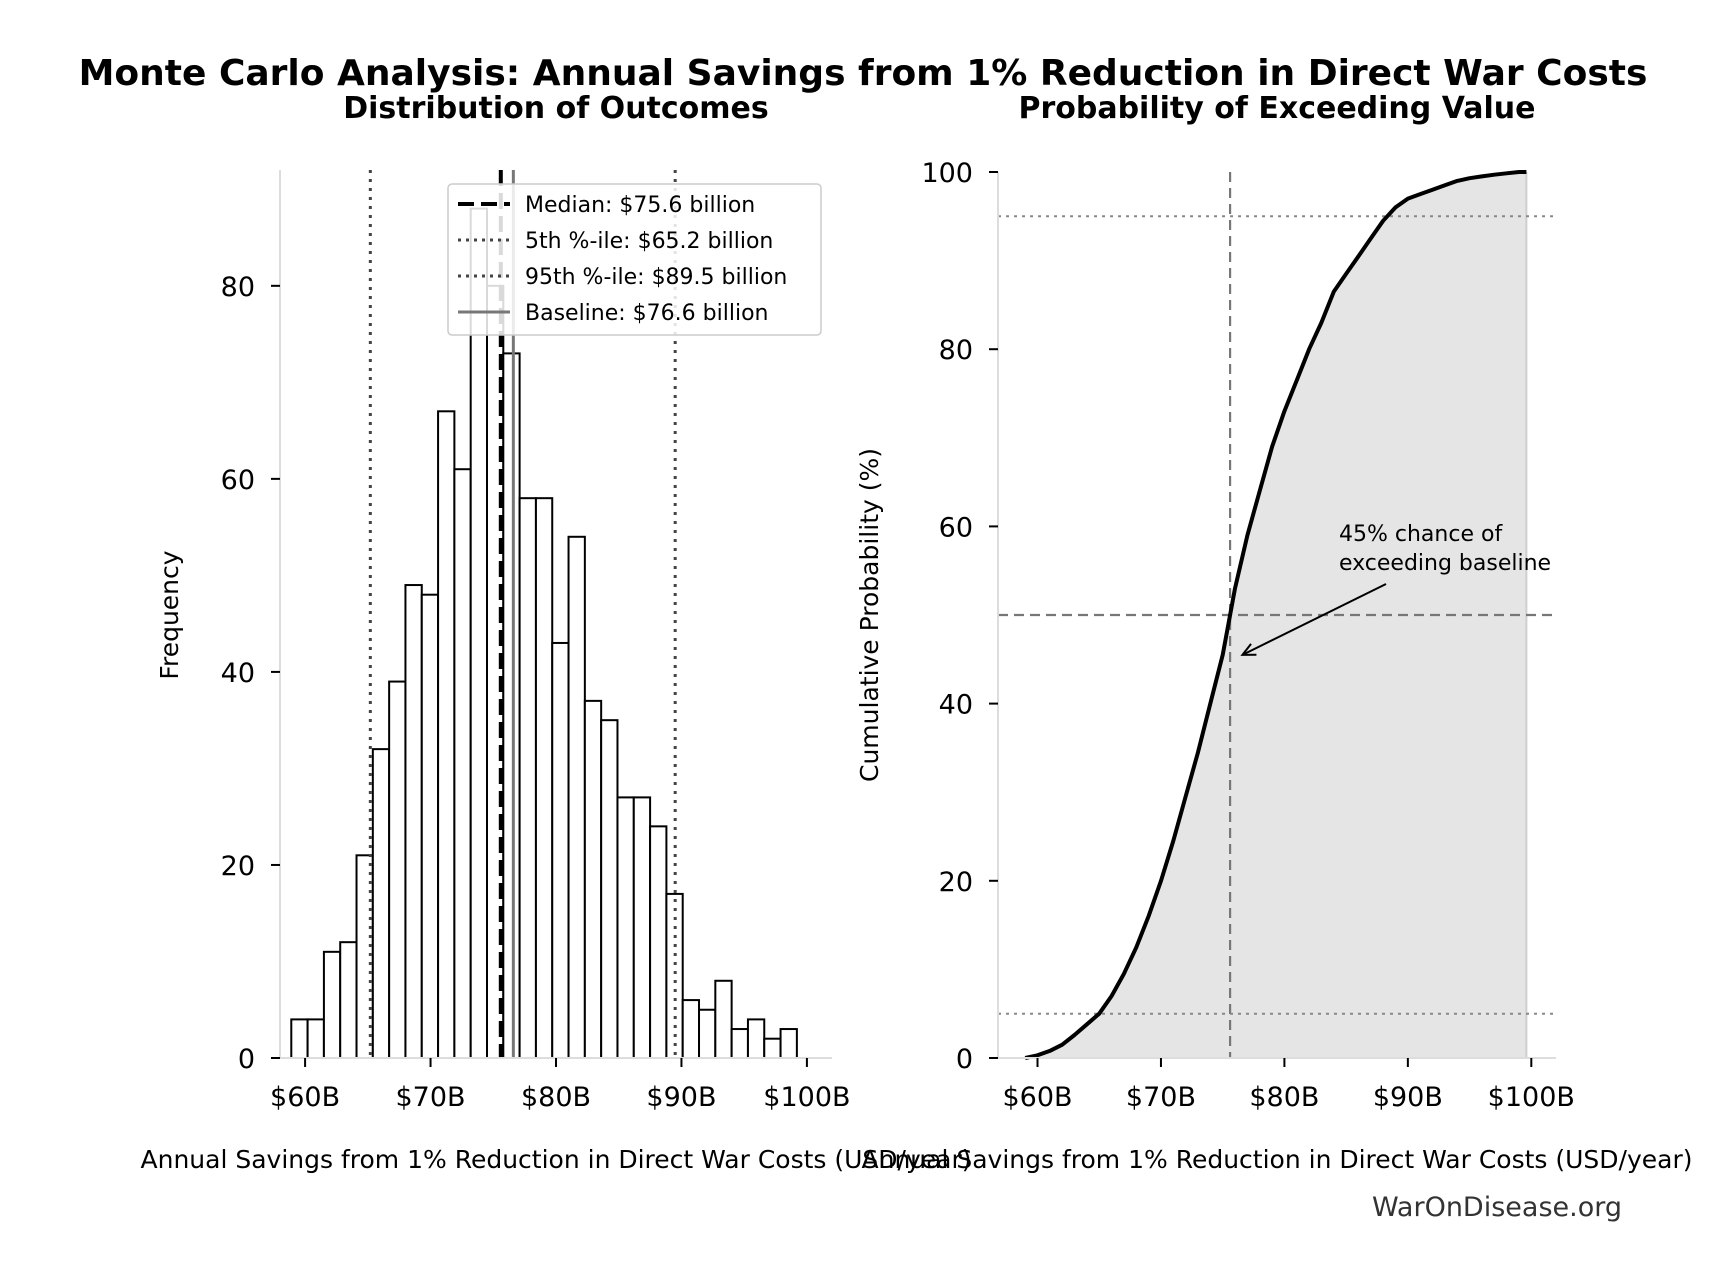  Describe the element at coordinates (556, 108) in the screenshot. I see `histogram-title: Distribution of Outcomes` at that location.